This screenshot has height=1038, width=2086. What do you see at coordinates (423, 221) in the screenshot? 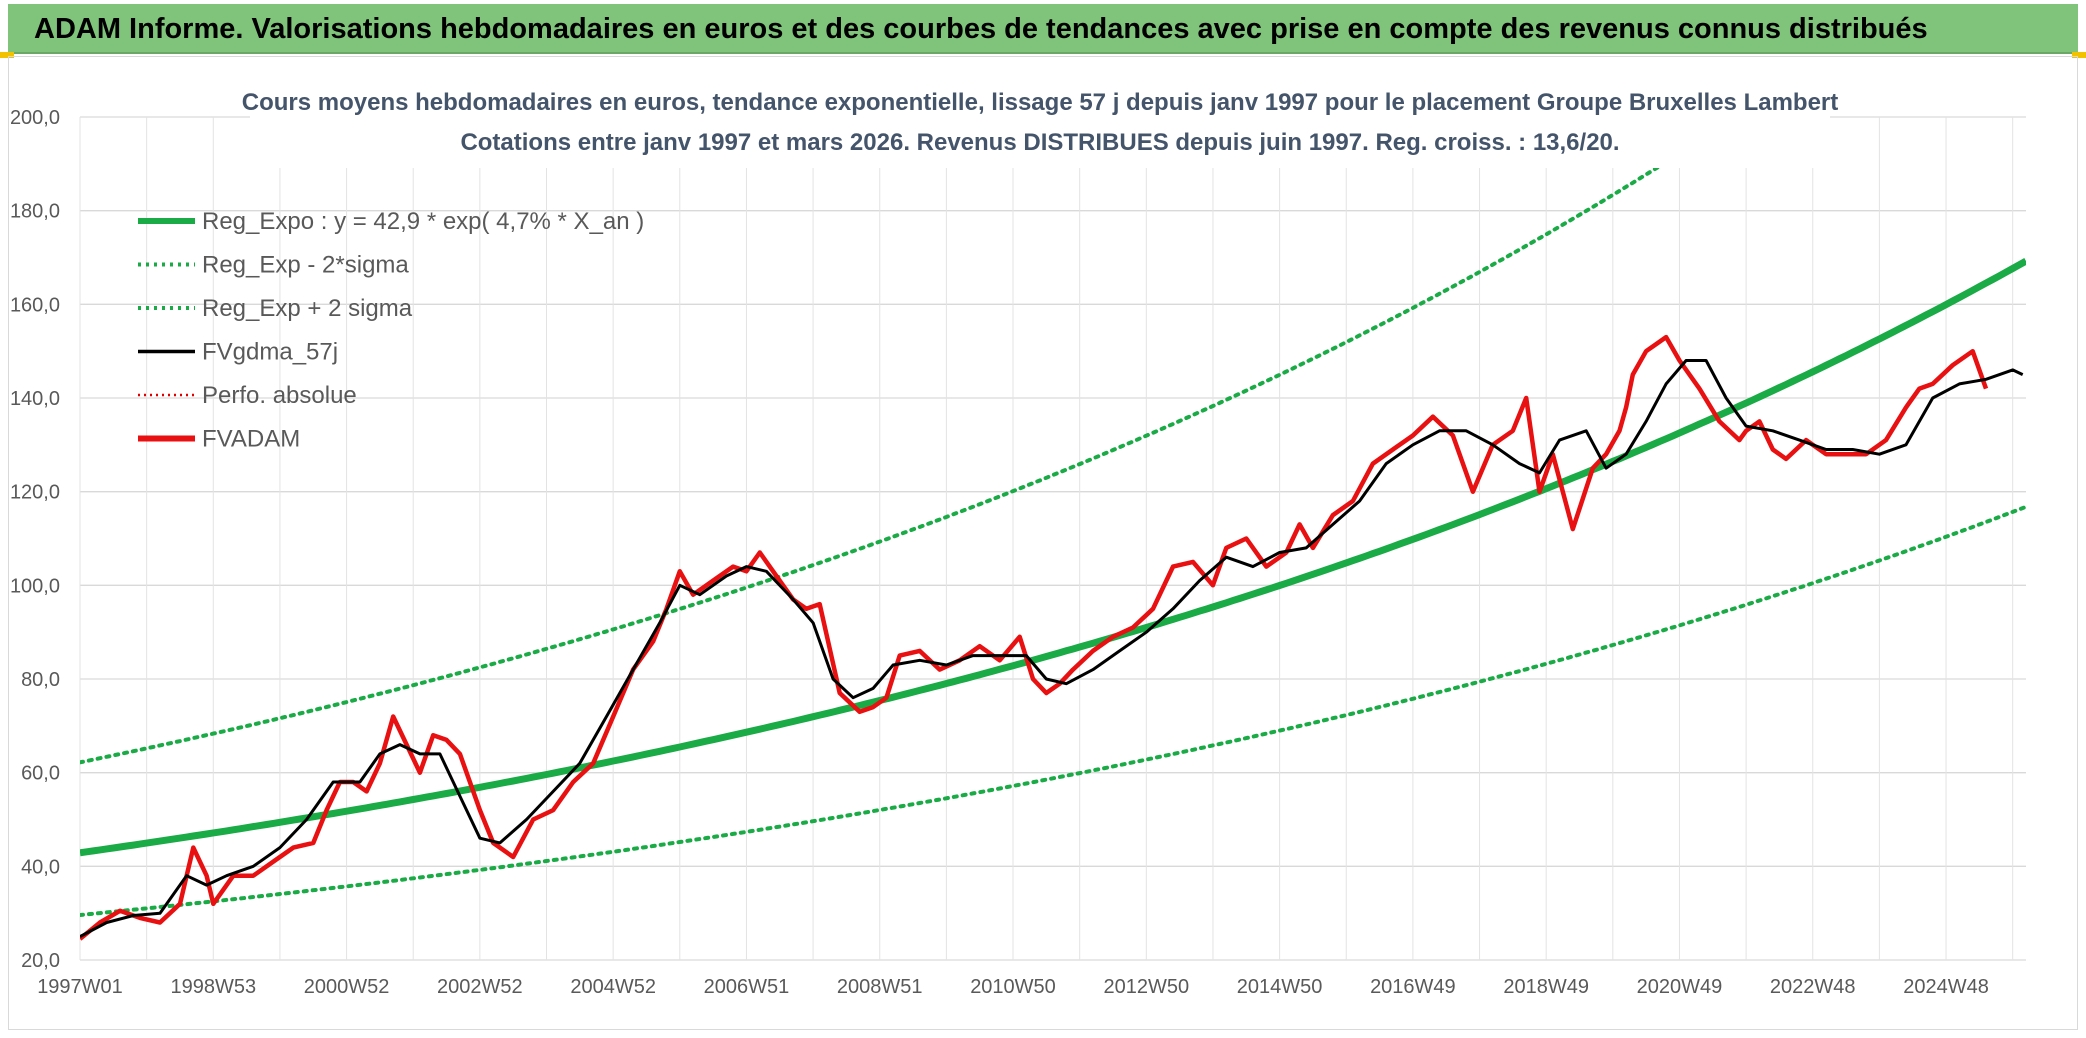
I see `legend-label: Reg_Expo : y = 42,9 * exp( 4,7% * X_an )` at bounding box center [423, 221].